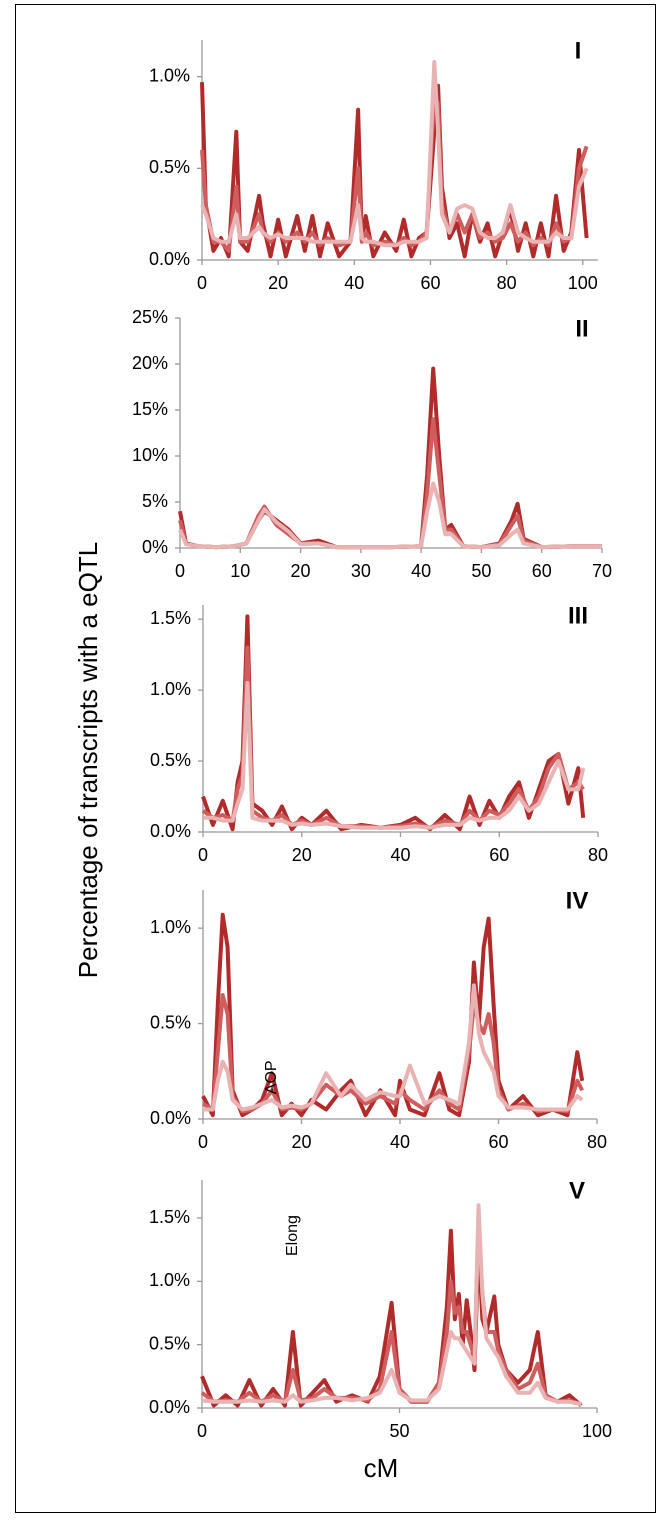 The image size is (671, 1523). I want to click on x-axis-label: cM, so click(381, 1468).